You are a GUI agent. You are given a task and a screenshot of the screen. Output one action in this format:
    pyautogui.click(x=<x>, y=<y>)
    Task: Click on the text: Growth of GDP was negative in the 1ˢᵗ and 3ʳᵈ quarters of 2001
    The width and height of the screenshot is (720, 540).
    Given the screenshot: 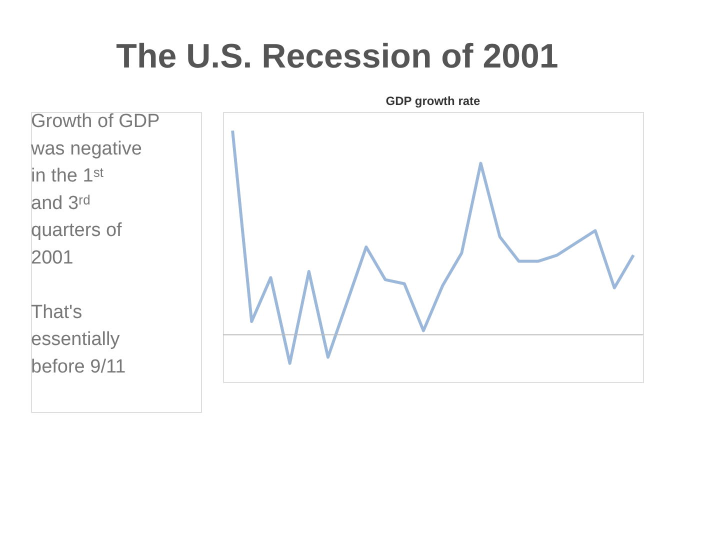 What is the action you would take?
    pyautogui.click(x=95, y=189)
    